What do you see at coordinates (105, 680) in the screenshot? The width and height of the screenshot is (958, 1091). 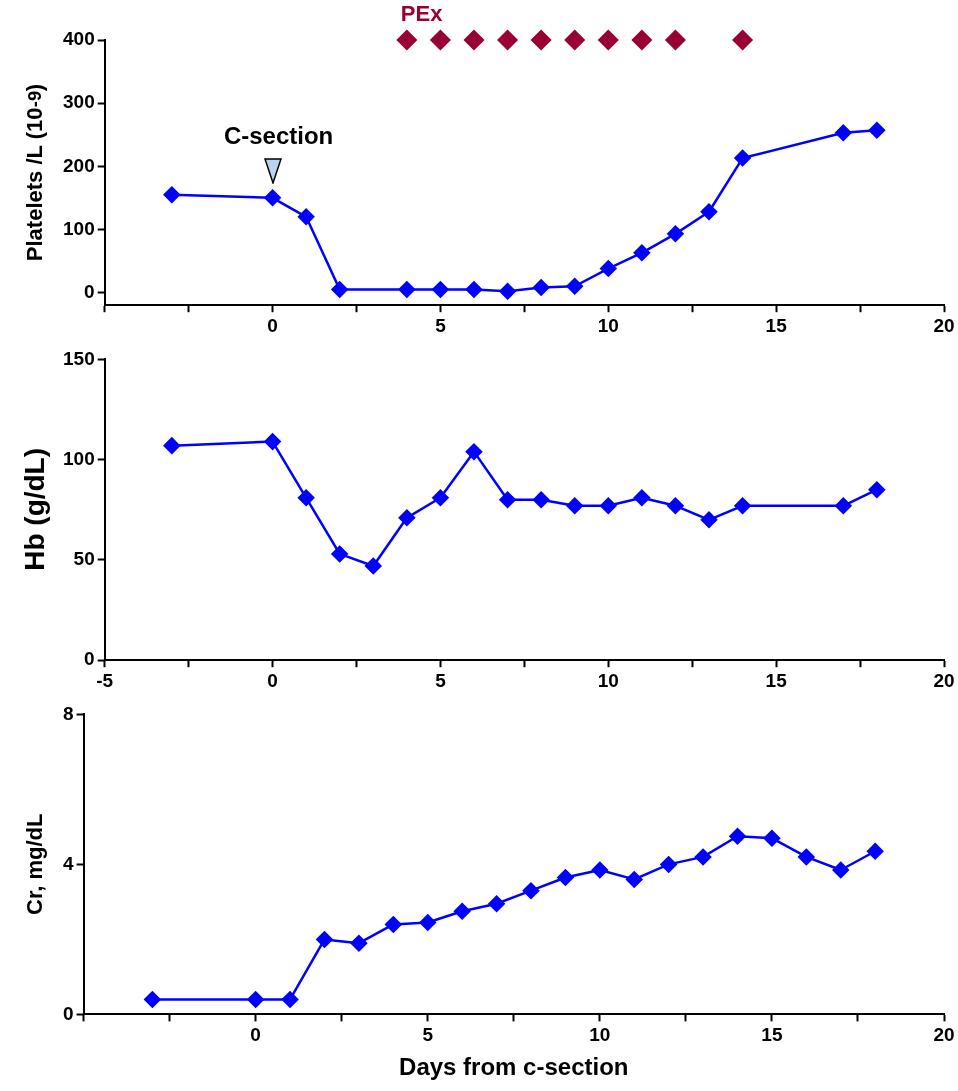 I see `x-tick-label: -5` at bounding box center [105, 680].